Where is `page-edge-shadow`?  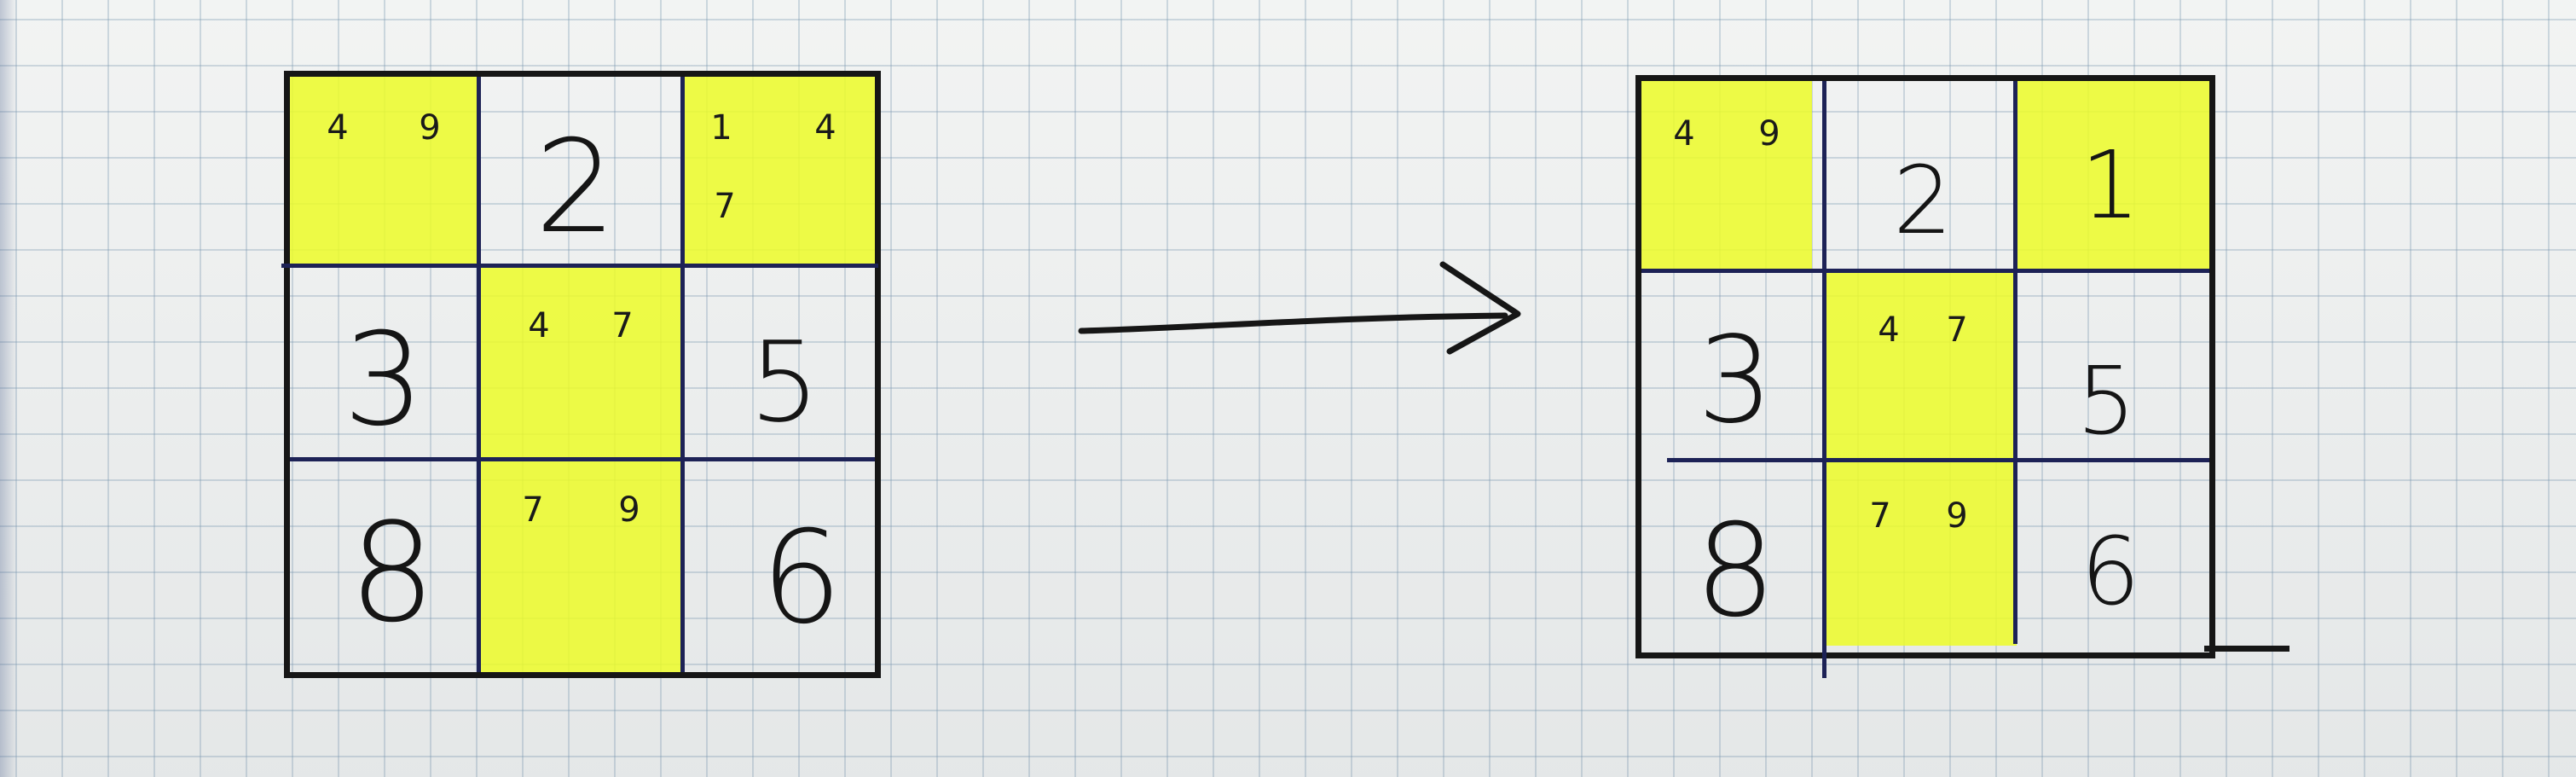 page-edge-shadow is located at coordinates (9, 388).